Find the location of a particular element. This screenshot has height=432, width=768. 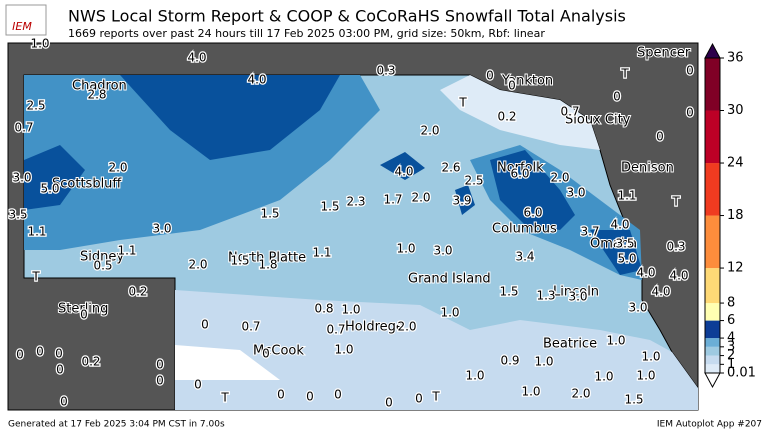

station-value: 2.6 is located at coordinates (450, 168).